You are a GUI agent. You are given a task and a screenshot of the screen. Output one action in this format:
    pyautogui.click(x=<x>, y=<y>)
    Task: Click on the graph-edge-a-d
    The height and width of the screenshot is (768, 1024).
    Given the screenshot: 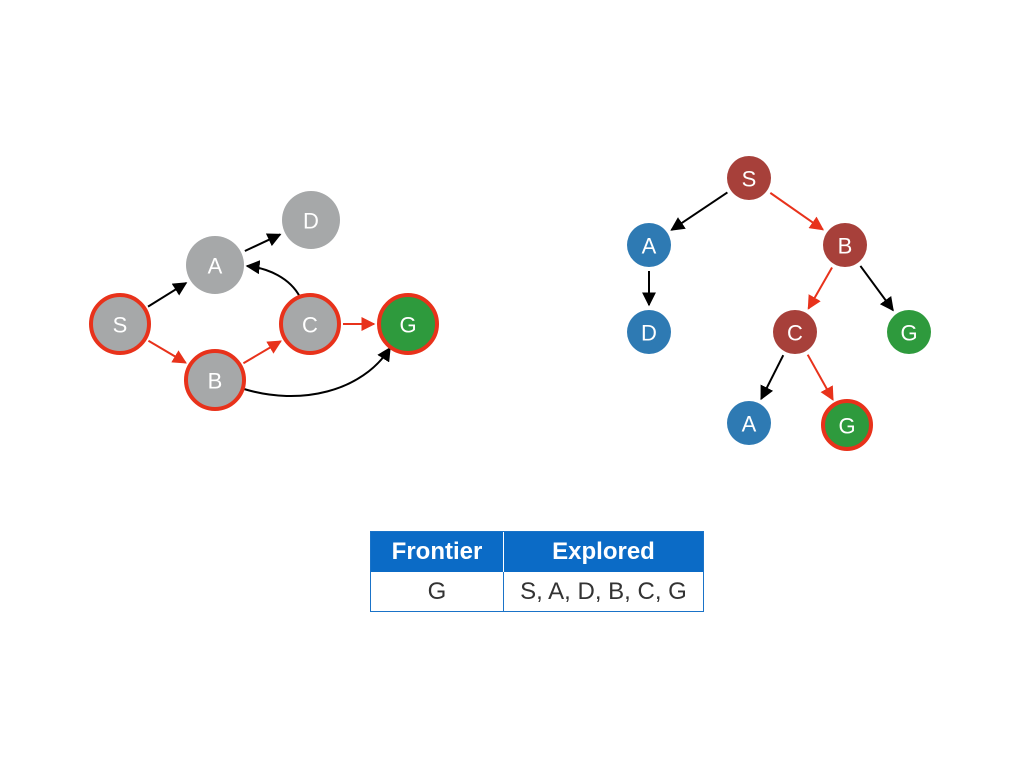 What is the action you would take?
    pyautogui.click(x=263, y=242)
    